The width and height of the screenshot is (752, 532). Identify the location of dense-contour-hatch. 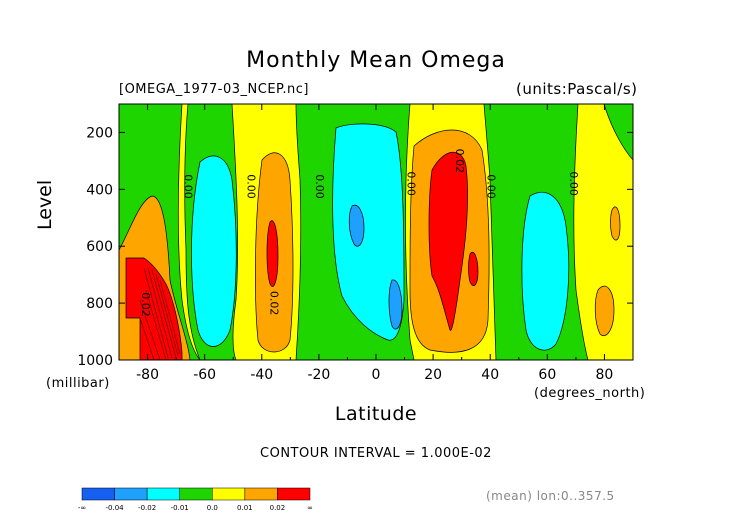
(160, 313).